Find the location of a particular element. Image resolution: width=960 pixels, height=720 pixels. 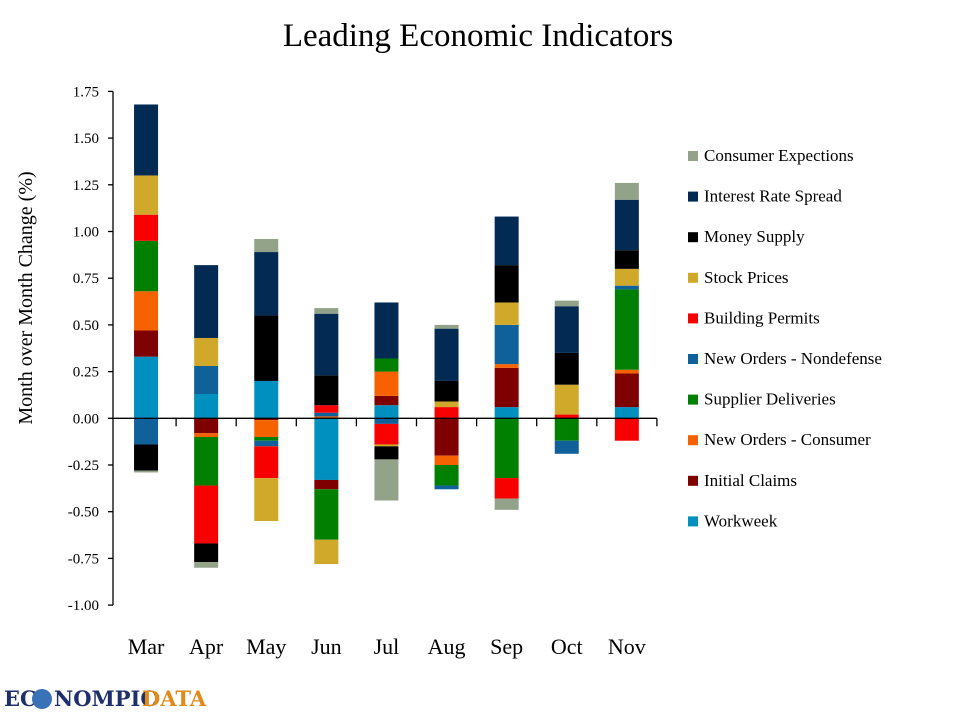

bar-segment-apr-initial-claims is located at coordinates (206, 426).